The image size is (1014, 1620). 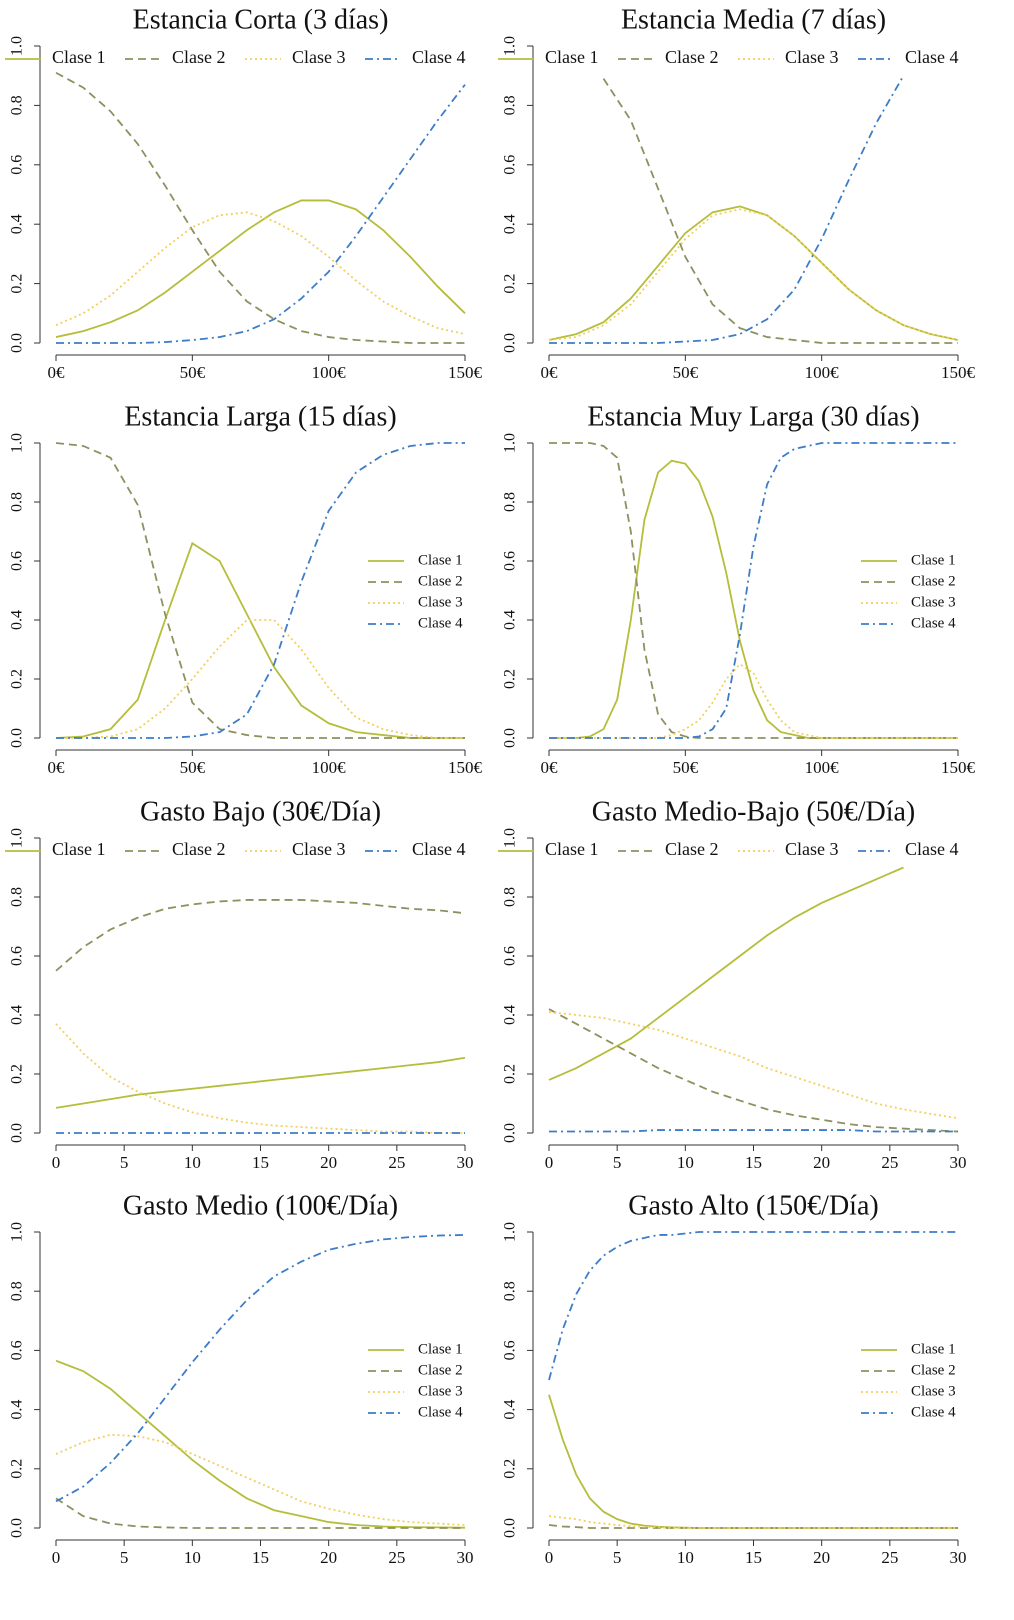 I want to click on chart-title: Gasto Medio (100€/Día), so click(x=260, y=1205).